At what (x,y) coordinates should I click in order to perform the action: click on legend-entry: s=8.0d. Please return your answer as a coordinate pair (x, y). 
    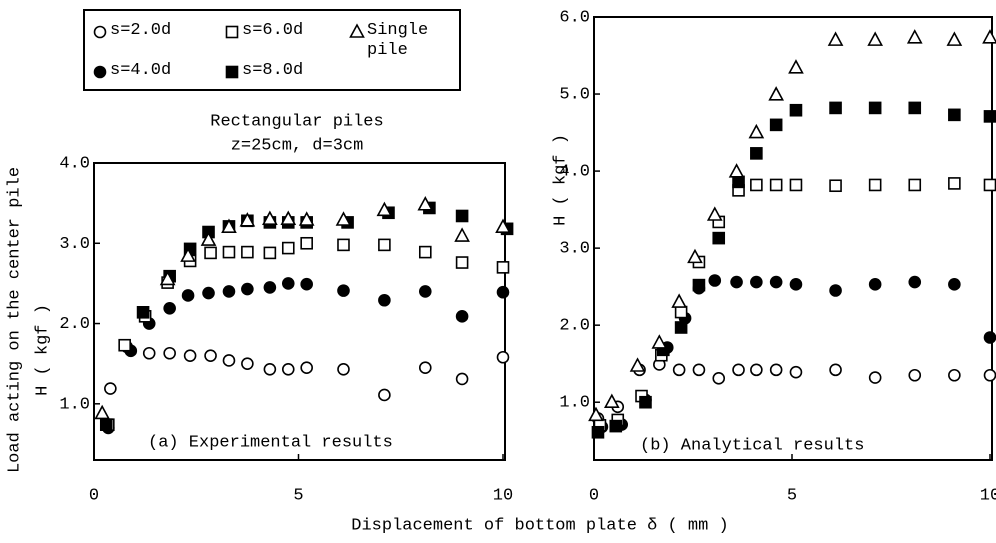
    Looking at the image, I should click on (273, 70).